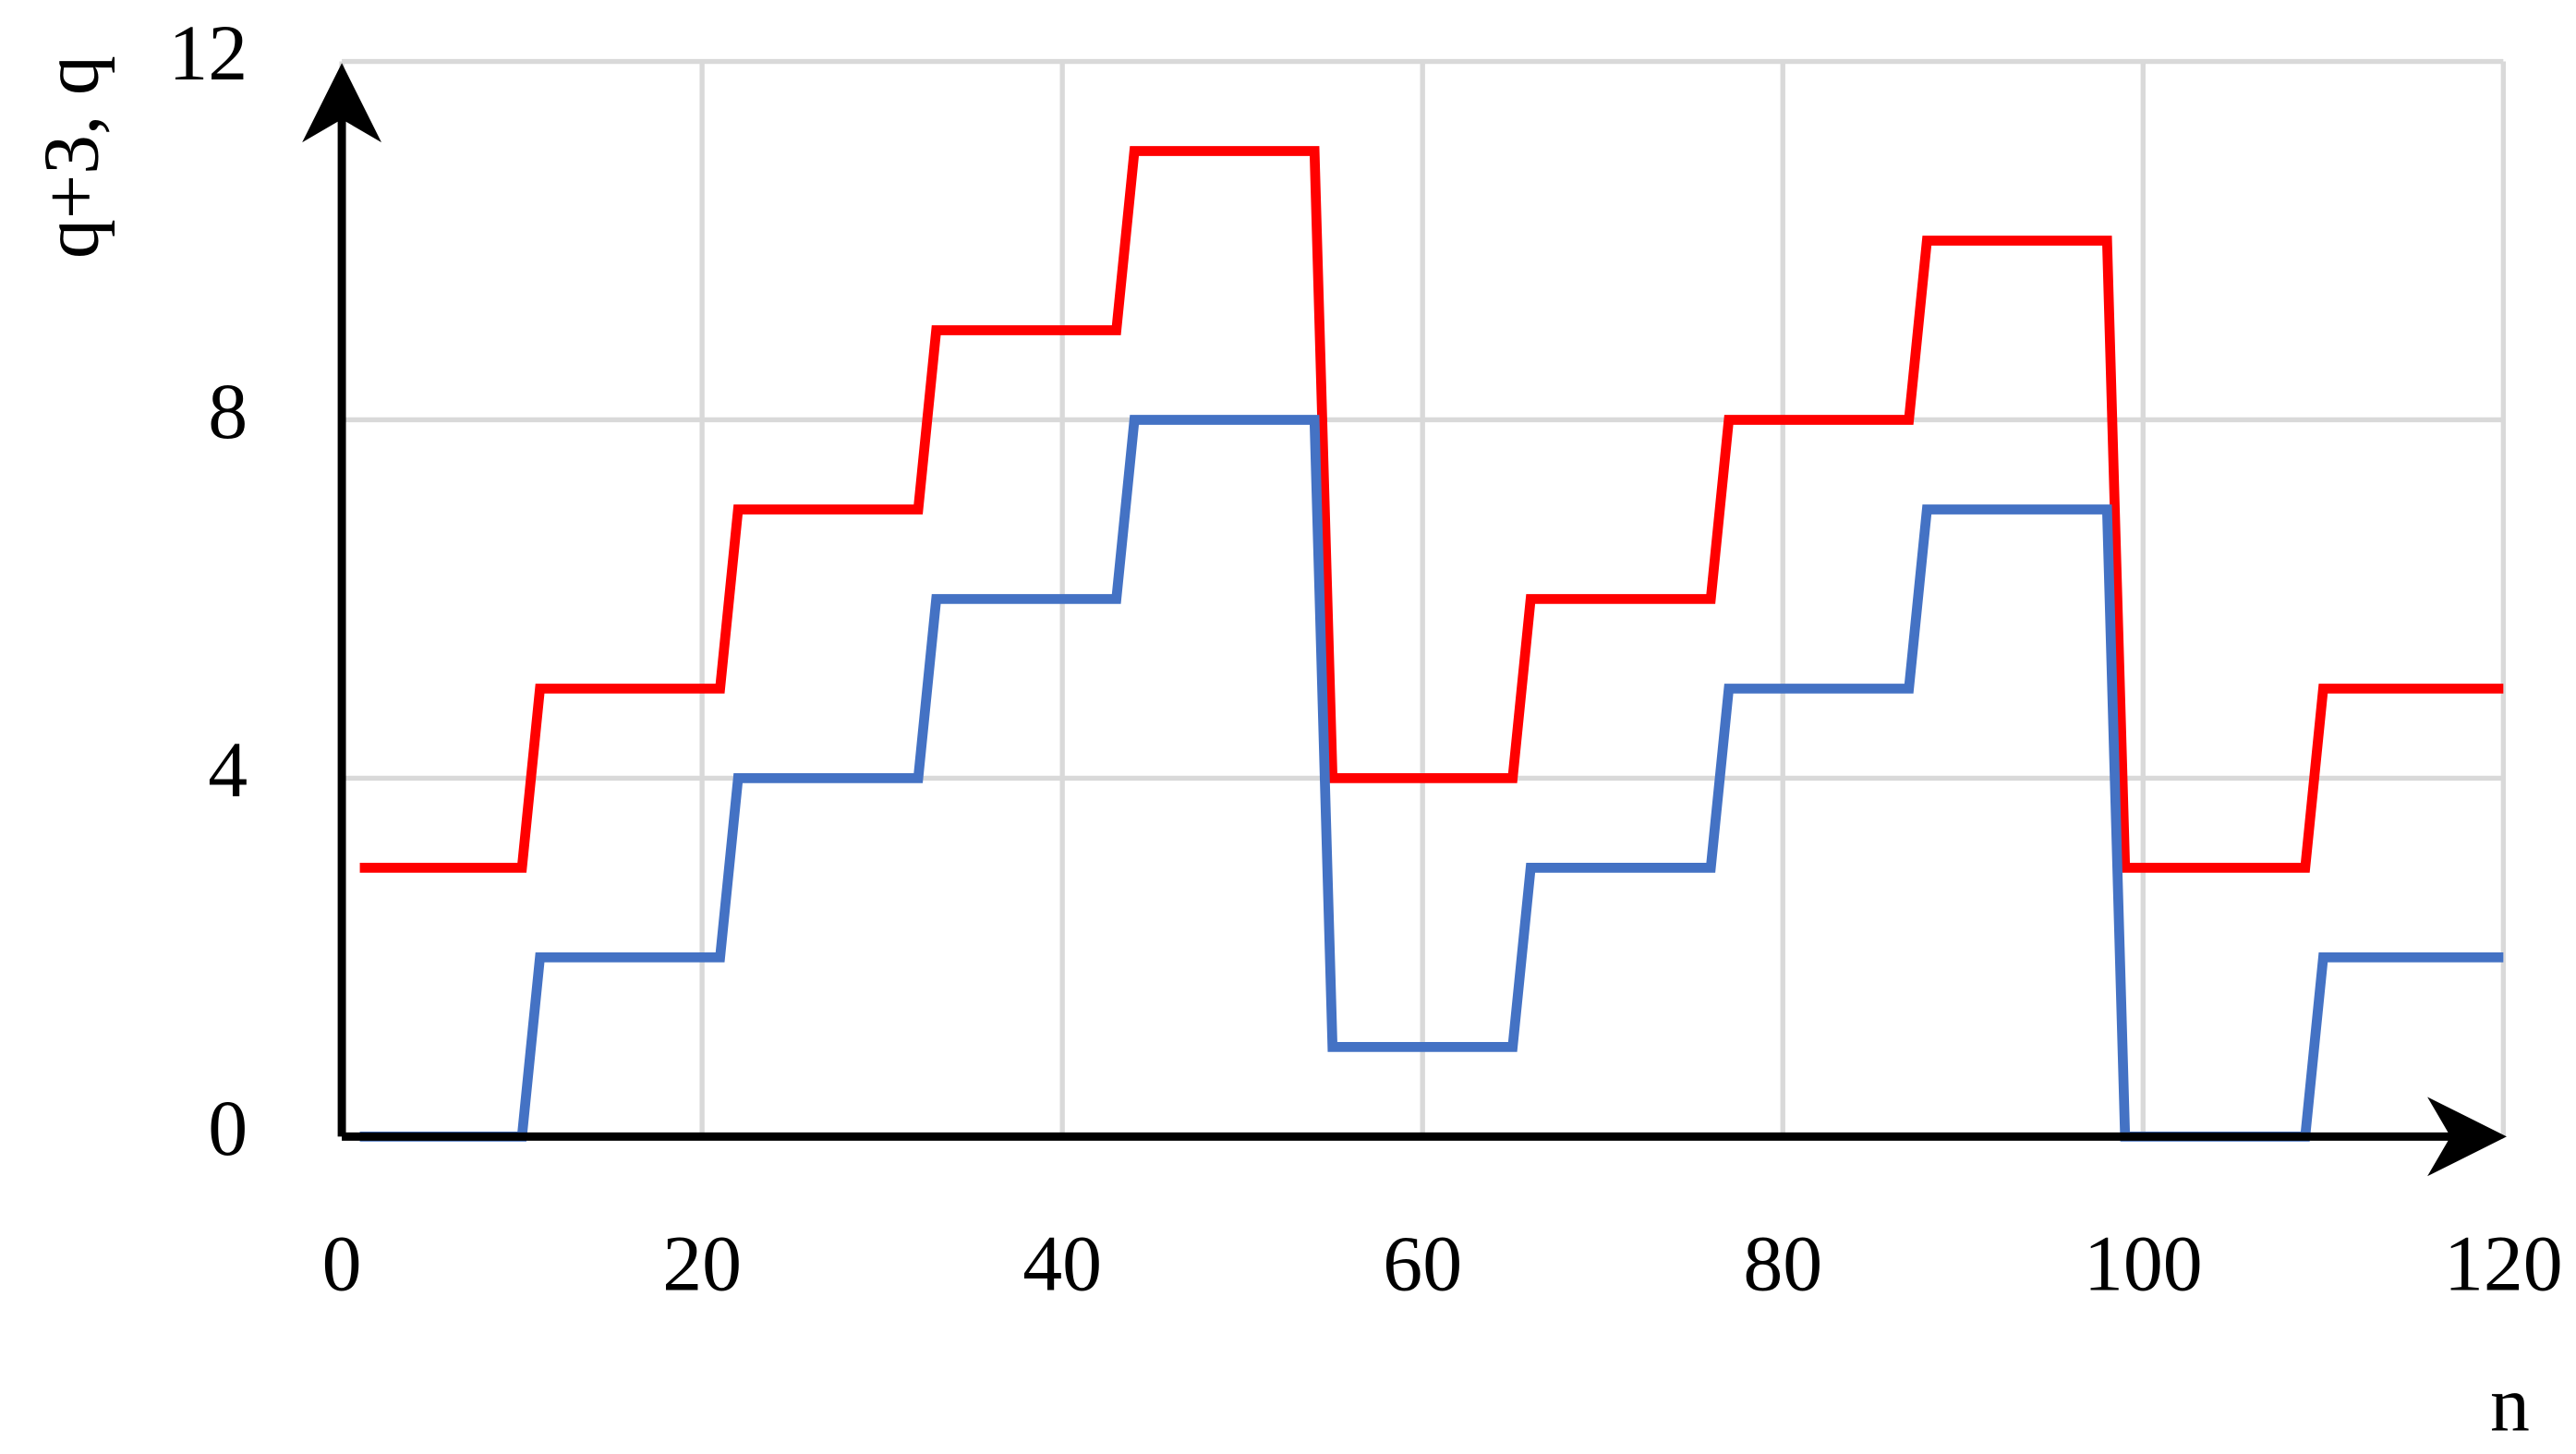 The width and height of the screenshot is (2576, 1454). Describe the element at coordinates (702, 1264) in the screenshot. I see `x-tick-label: 20` at that location.